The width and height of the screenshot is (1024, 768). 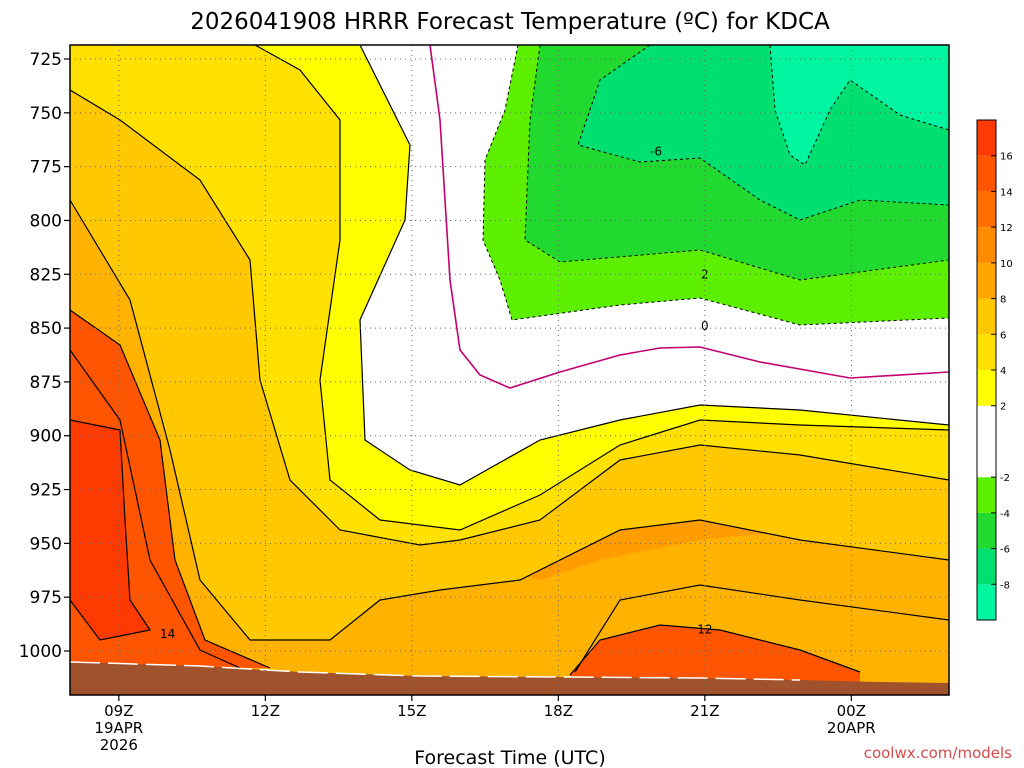 What do you see at coordinates (509, 757) in the screenshot?
I see `x-axis-label: Forecast Time (UTC)` at bounding box center [509, 757].